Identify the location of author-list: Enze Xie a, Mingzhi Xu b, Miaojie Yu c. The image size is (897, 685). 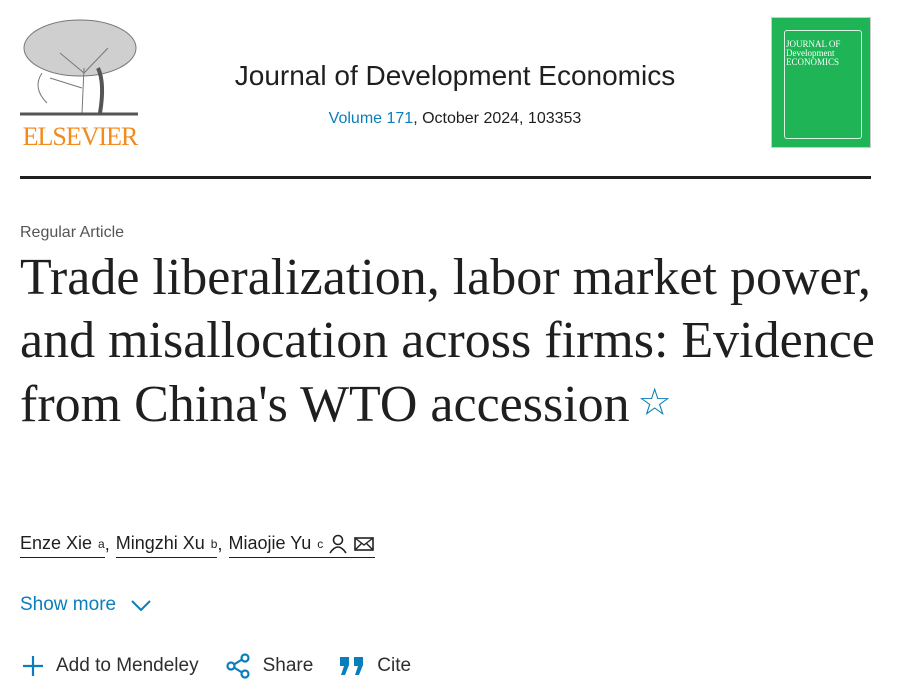
(198, 545).